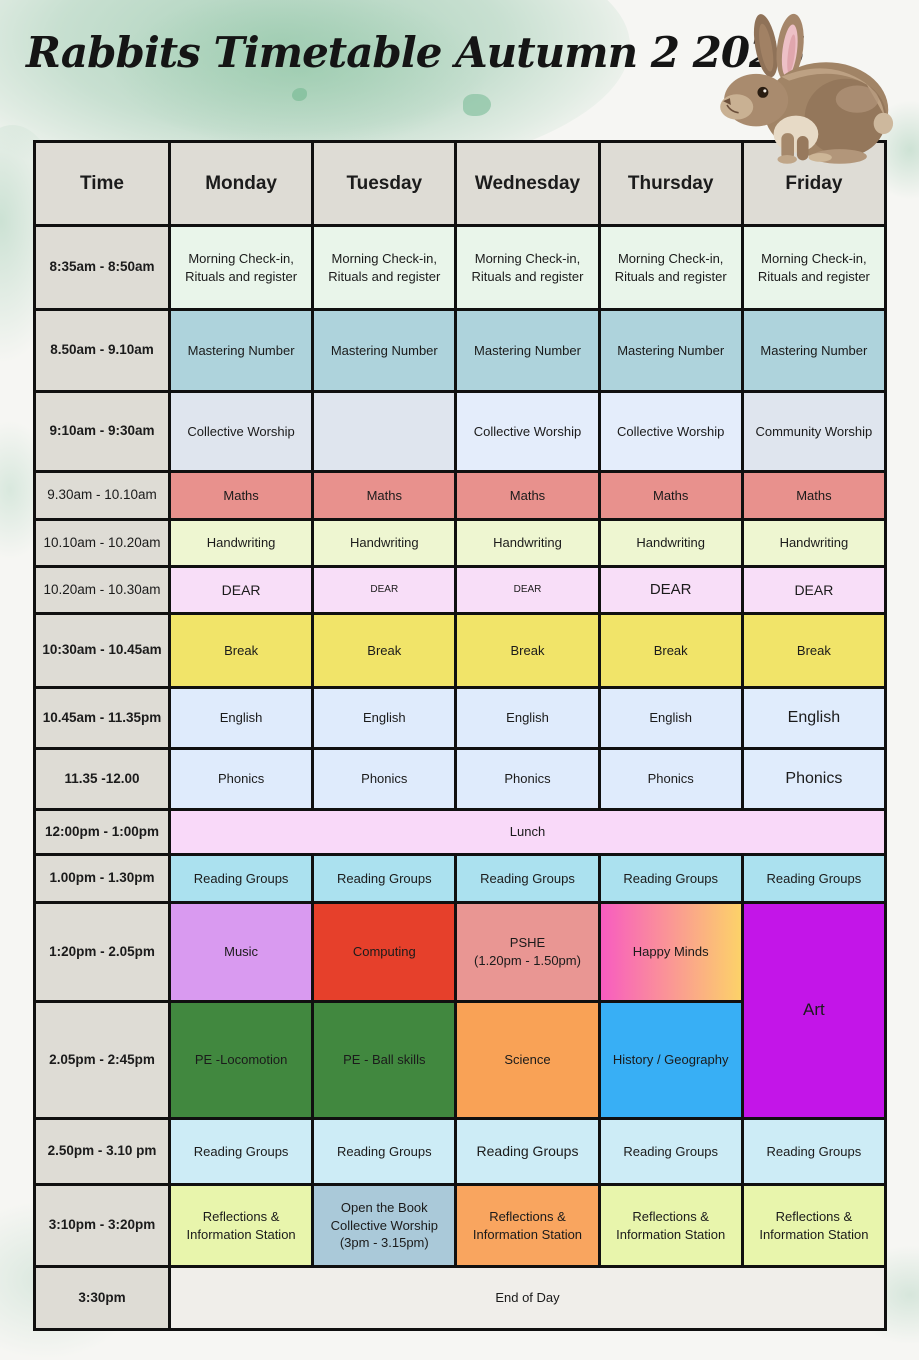  Describe the element at coordinates (384, 952) in the screenshot. I see `subject-cell: Computing` at that location.